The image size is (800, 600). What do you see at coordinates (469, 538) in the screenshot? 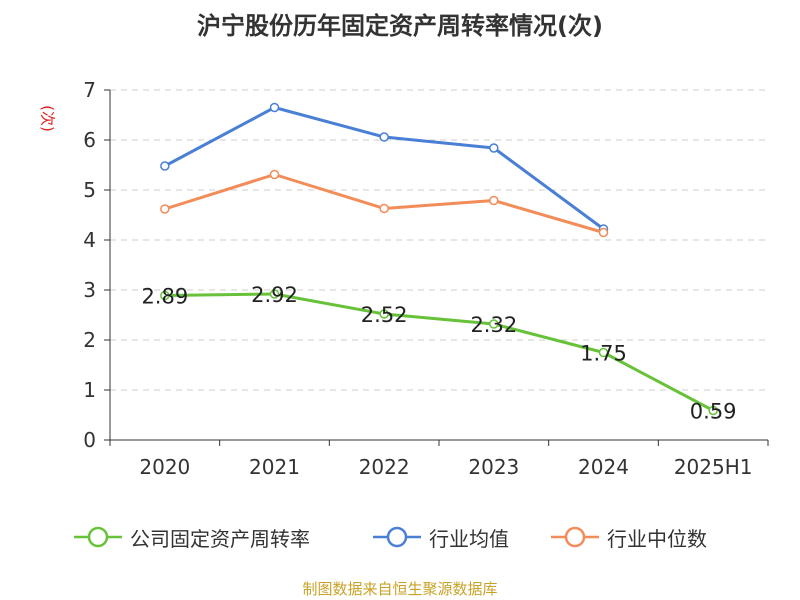
I see `legend-label: 行业均值` at bounding box center [469, 538].